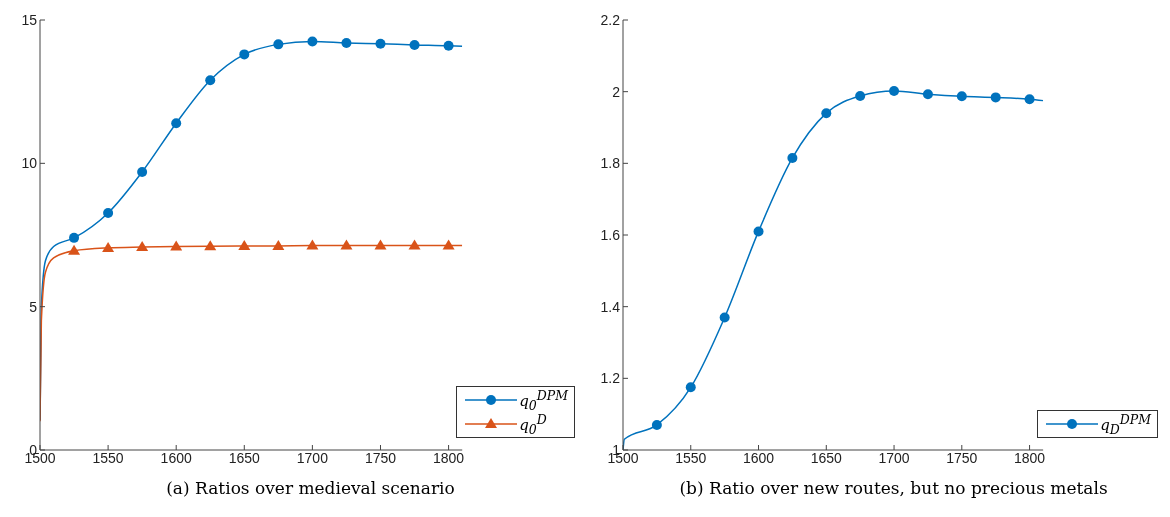  What do you see at coordinates (310, 488) in the screenshot?
I see `text: (a) Ratios over medieval scenario` at bounding box center [310, 488].